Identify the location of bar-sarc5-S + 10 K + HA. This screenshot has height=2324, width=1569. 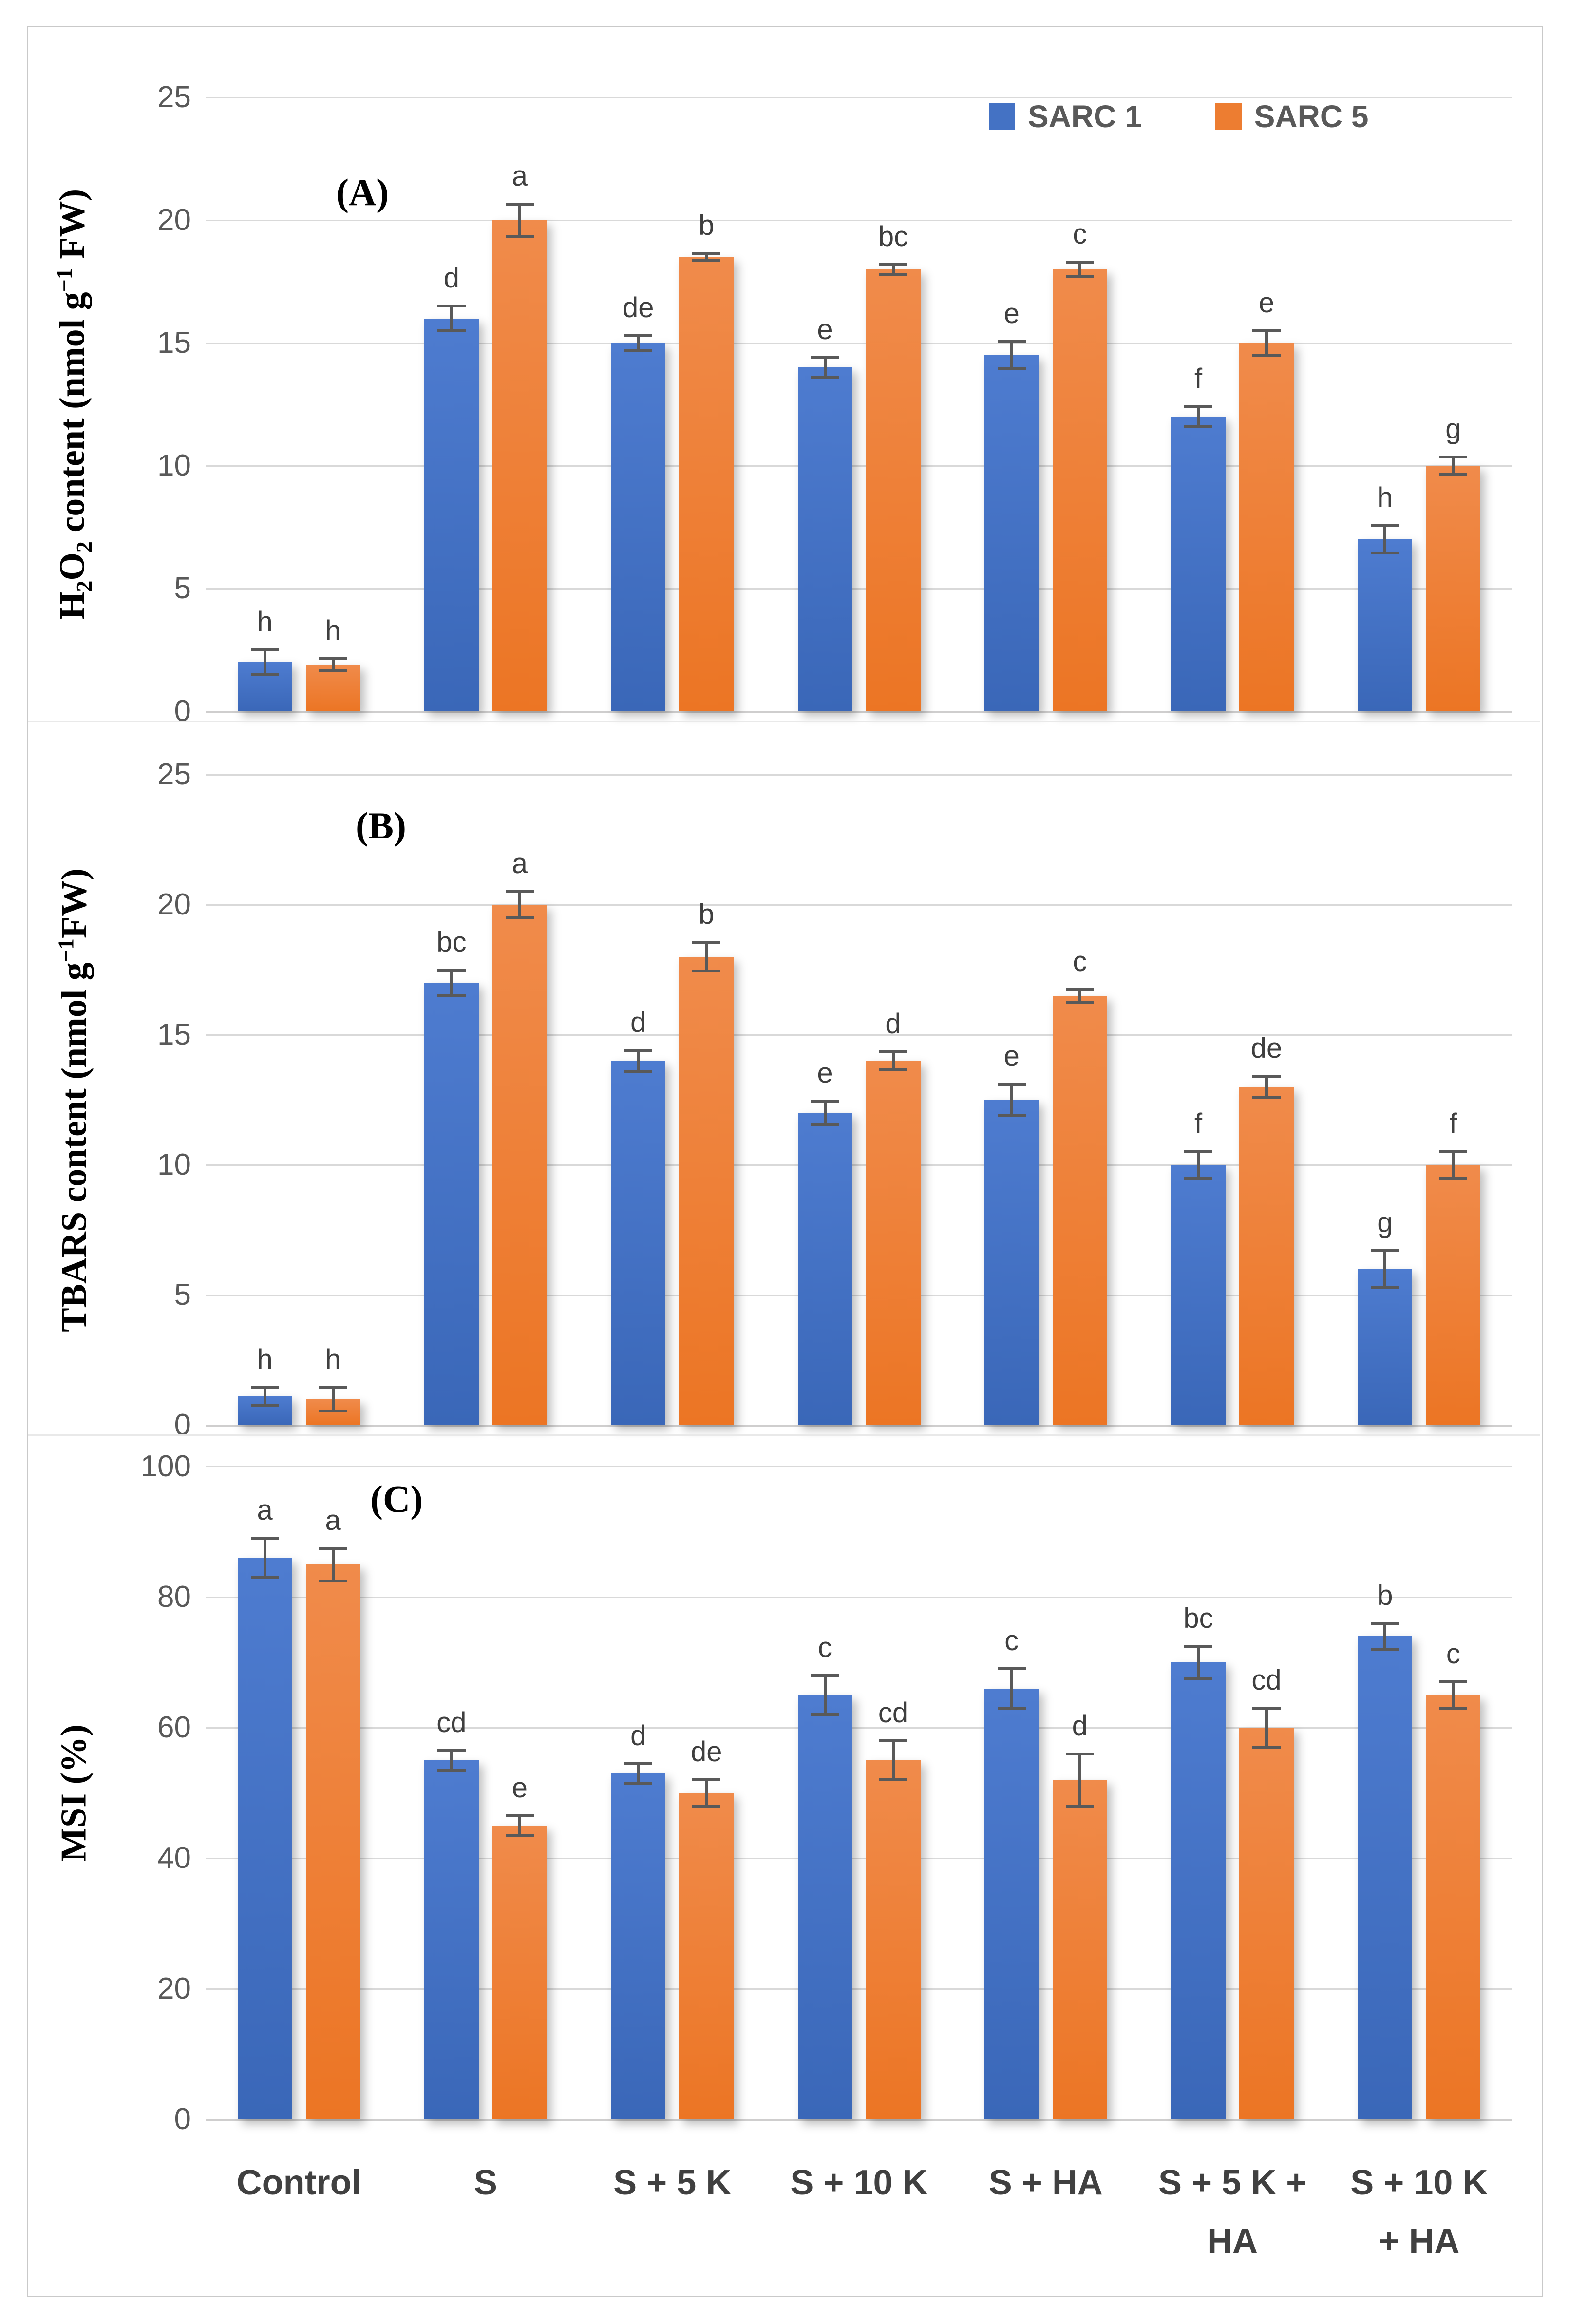
(1453, 1907).